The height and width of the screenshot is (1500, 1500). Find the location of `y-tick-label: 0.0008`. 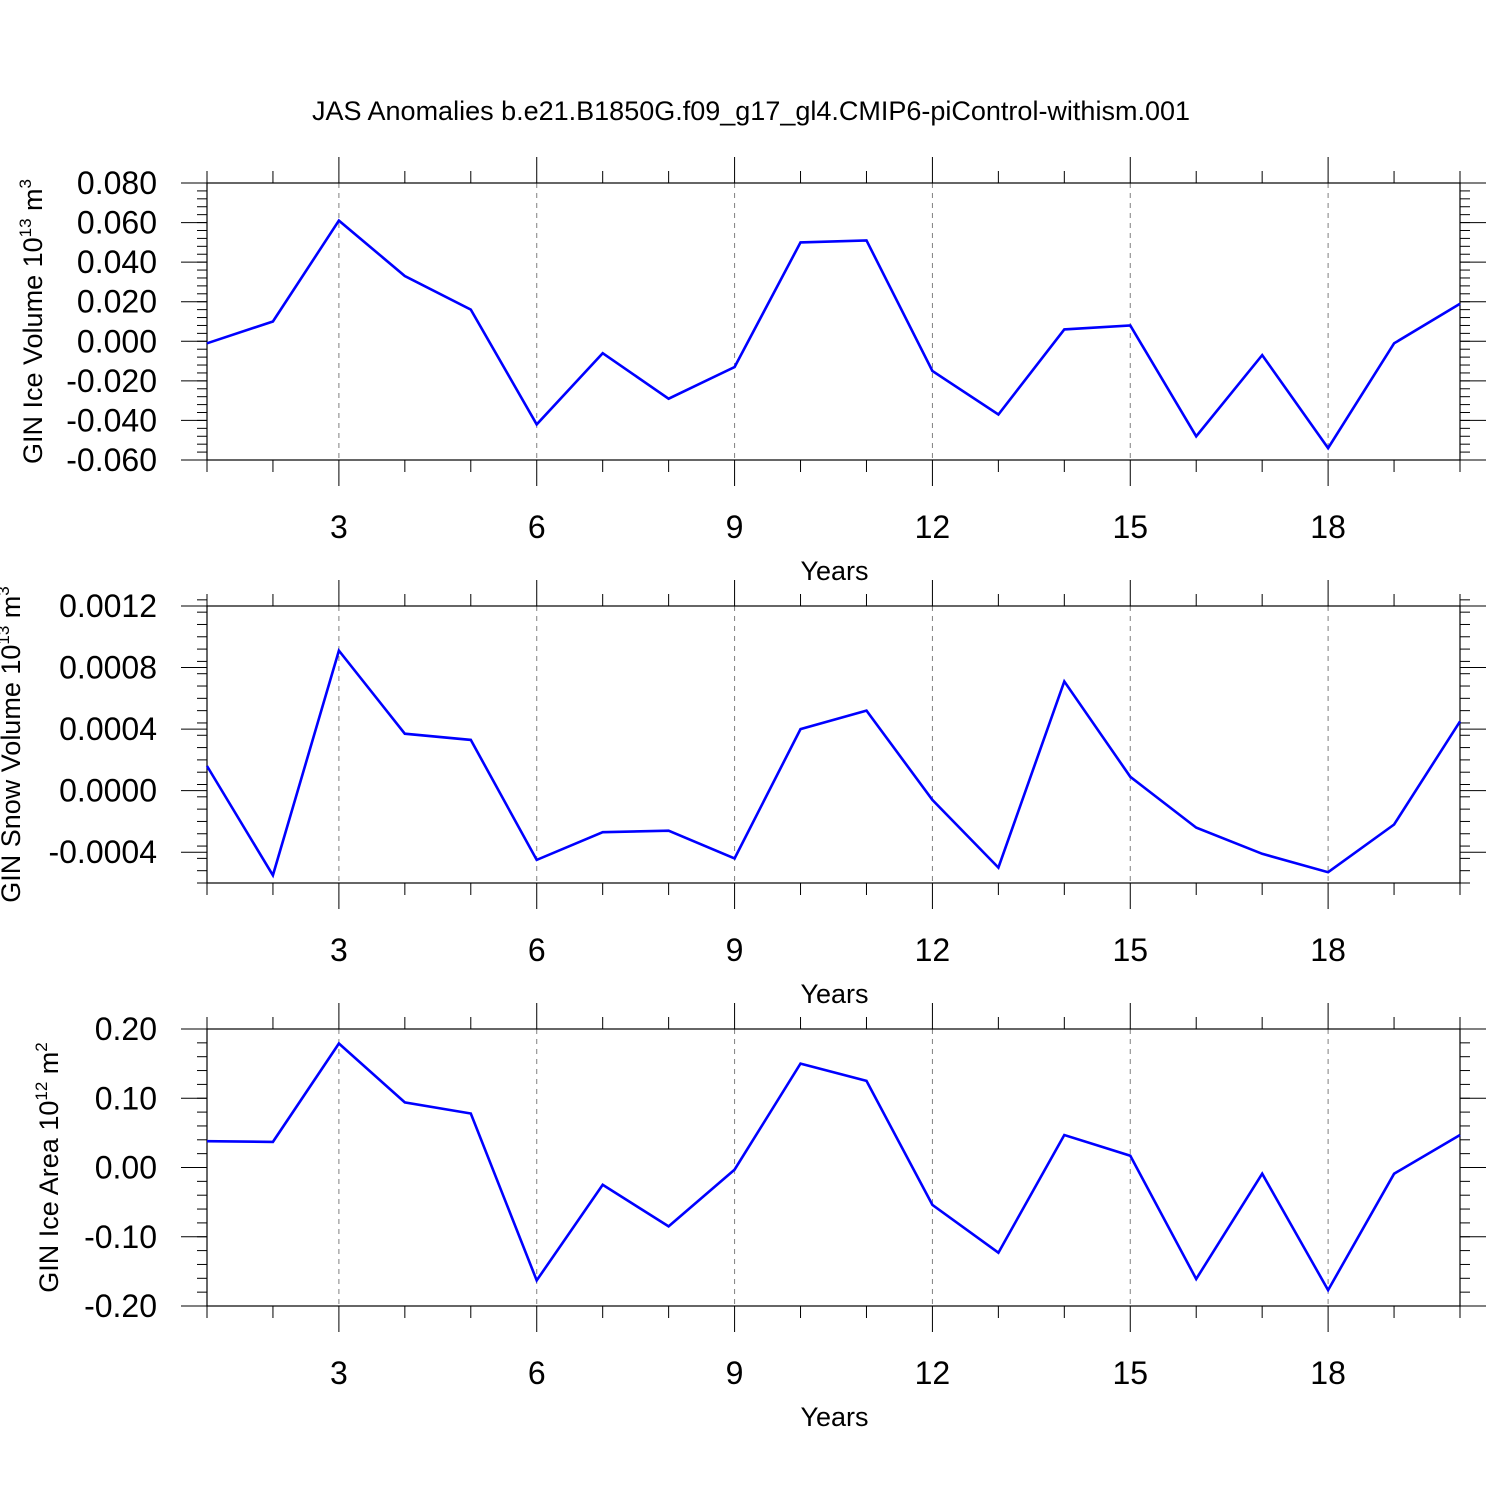

y-tick-label: 0.0008 is located at coordinates (108, 668).